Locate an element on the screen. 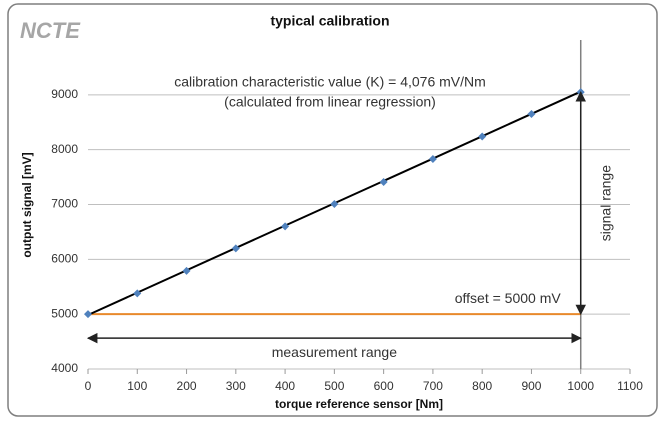  x-axis-label: torque reference sensor [Nm] is located at coordinates (359, 404).